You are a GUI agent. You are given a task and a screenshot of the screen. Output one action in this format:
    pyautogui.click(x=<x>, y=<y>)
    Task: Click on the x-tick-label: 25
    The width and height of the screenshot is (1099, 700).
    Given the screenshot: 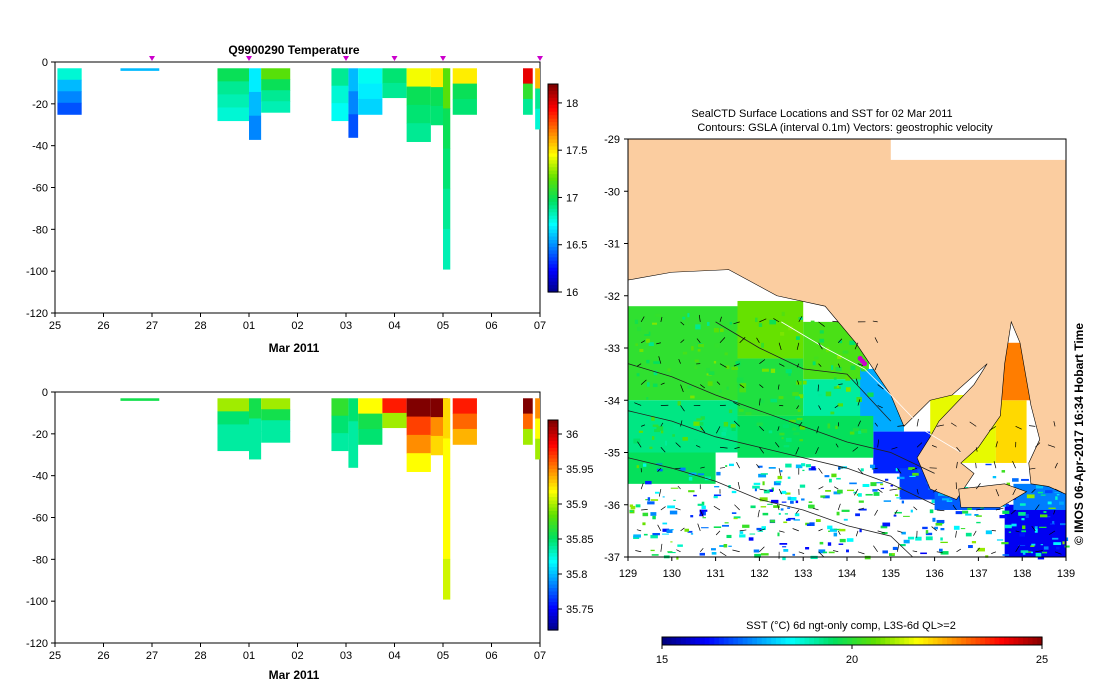 What is the action you would take?
    pyautogui.click(x=55, y=326)
    